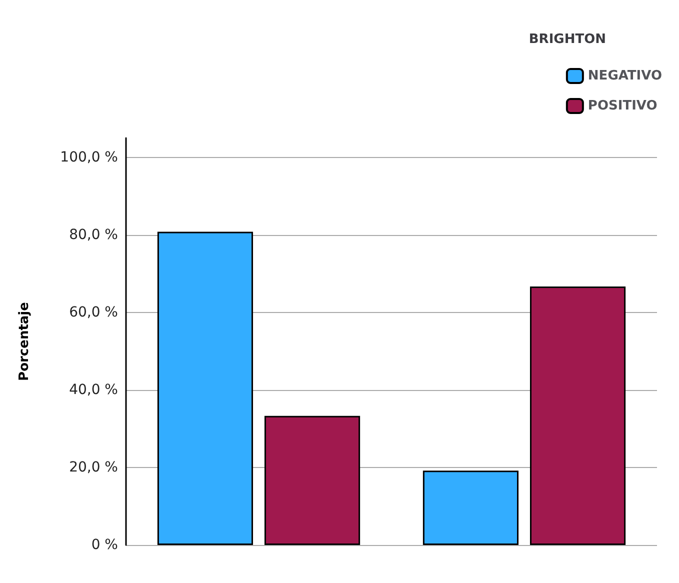 The width and height of the screenshot is (679, 583). What do you see at coordinates (24, 341) in the screenshot?
I see `y-axis-title: Porcentaje` at bounding box center [24, 341].